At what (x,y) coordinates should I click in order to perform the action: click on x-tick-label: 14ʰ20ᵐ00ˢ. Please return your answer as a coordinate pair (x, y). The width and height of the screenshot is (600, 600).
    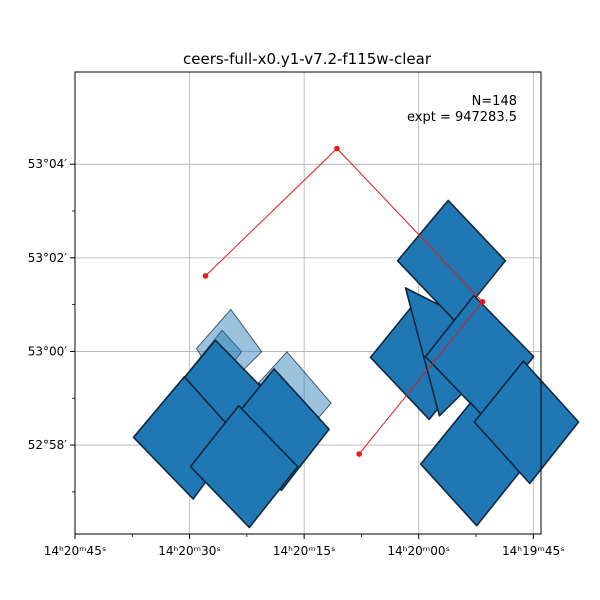
    Looking at the image, I should click on (418, 551).